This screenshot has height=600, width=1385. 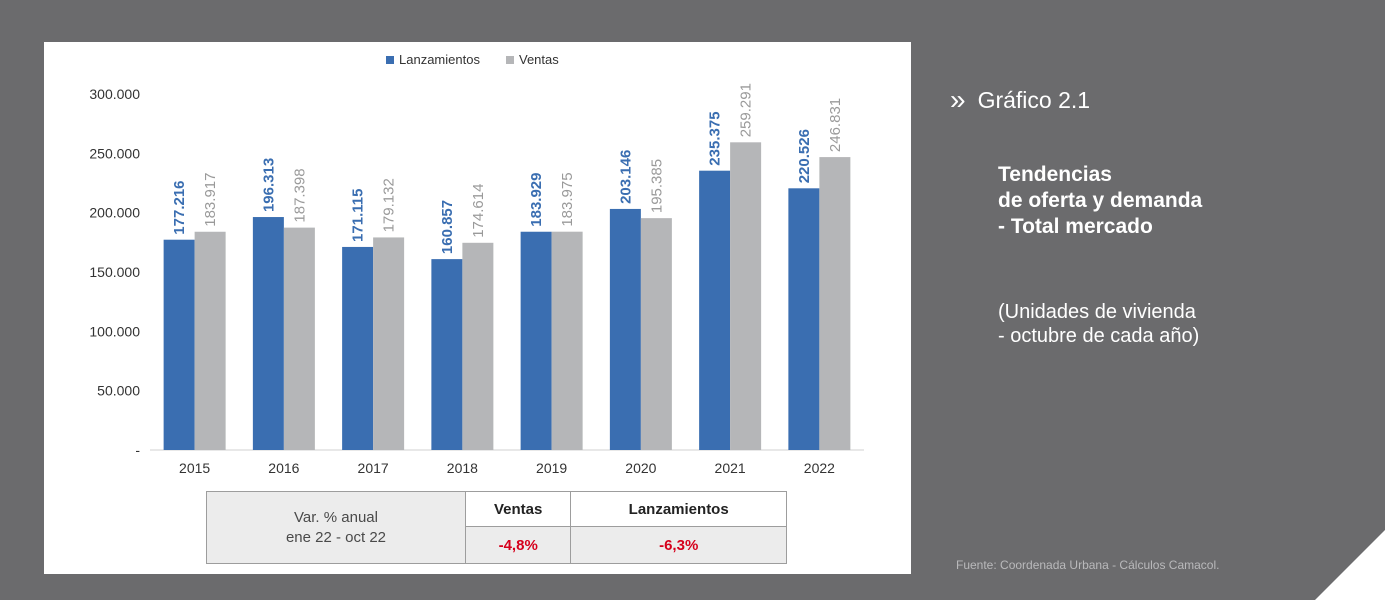 I want to click on x-tick-label: 2021, so click(x=730, y=468).